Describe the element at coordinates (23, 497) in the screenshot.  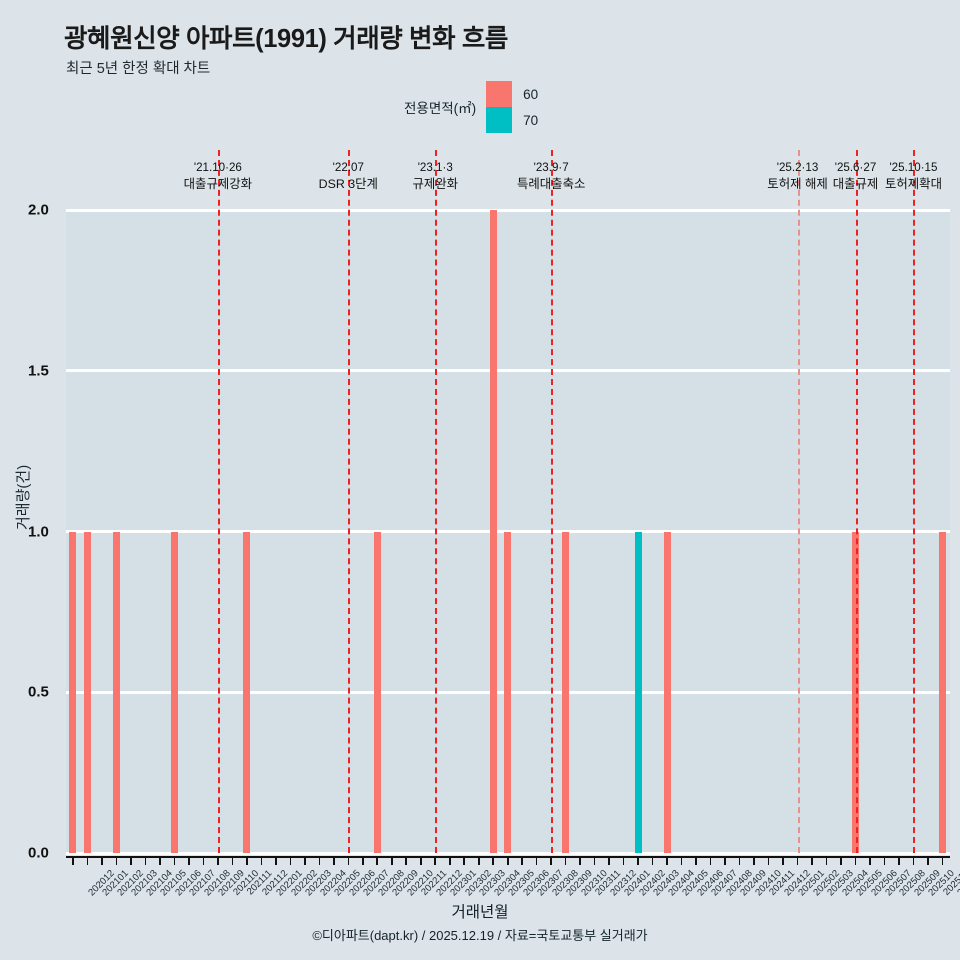
I see `y-axis-label: 거래량(건)` at that location.